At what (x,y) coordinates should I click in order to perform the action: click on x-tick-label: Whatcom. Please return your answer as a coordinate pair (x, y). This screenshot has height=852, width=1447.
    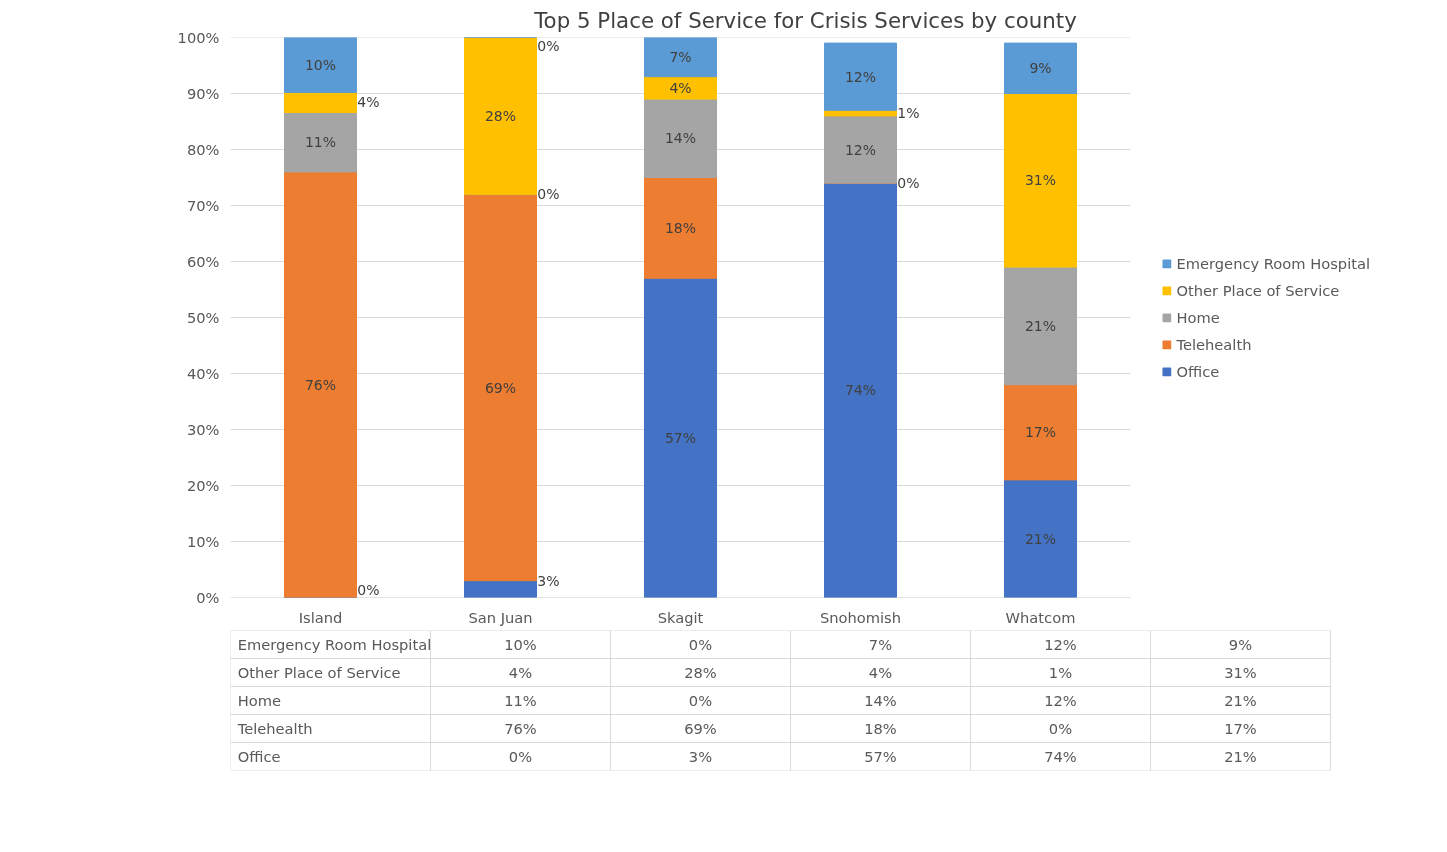
    Looking at the image, I should click on (1040, 617).